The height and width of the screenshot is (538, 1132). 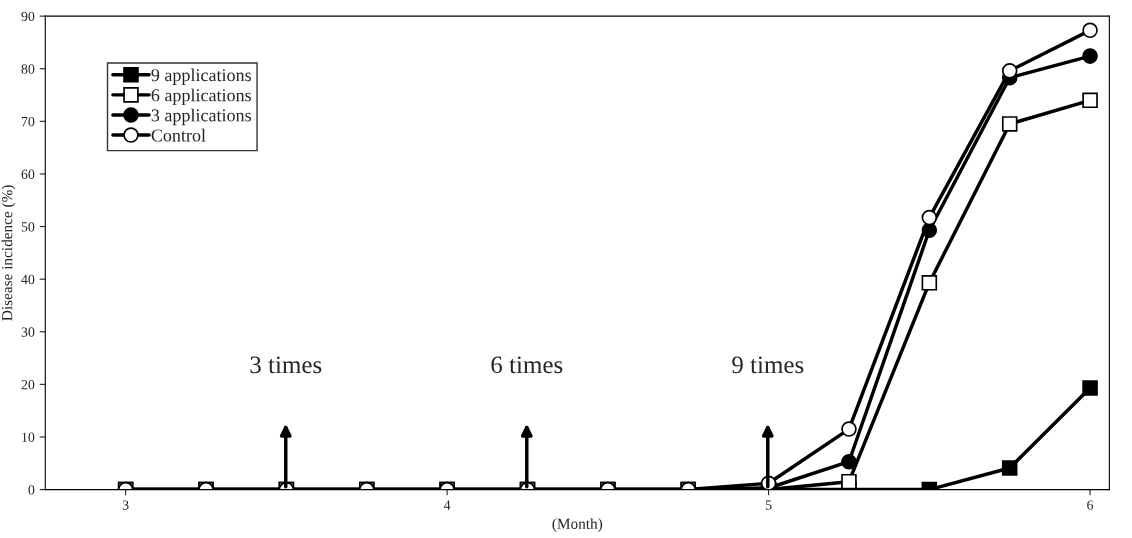 What do you see at coordinates (527, 365) in the screenshot?
I see `annotation: 6 times` at bounding box center [527, 365].